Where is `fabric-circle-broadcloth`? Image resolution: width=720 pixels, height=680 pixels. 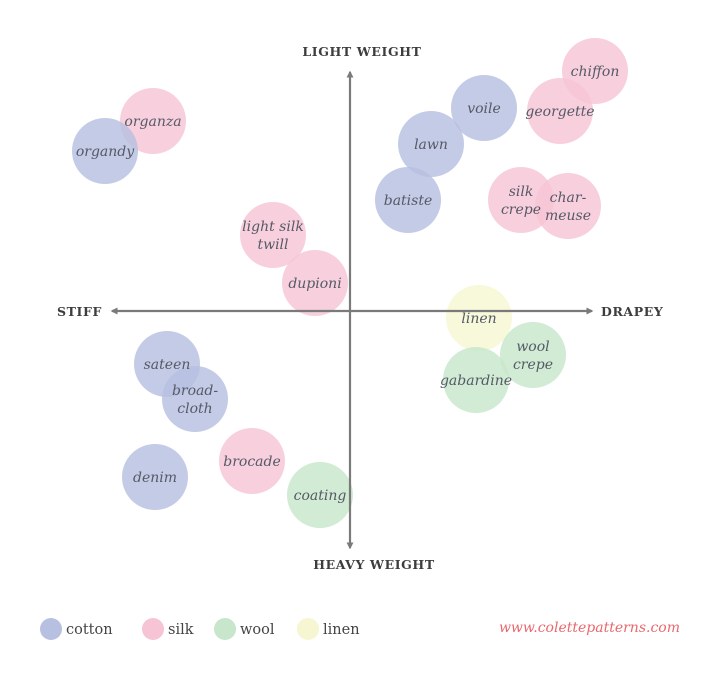 fabric-circle-broadcloth is located at coordinates (195, 399).